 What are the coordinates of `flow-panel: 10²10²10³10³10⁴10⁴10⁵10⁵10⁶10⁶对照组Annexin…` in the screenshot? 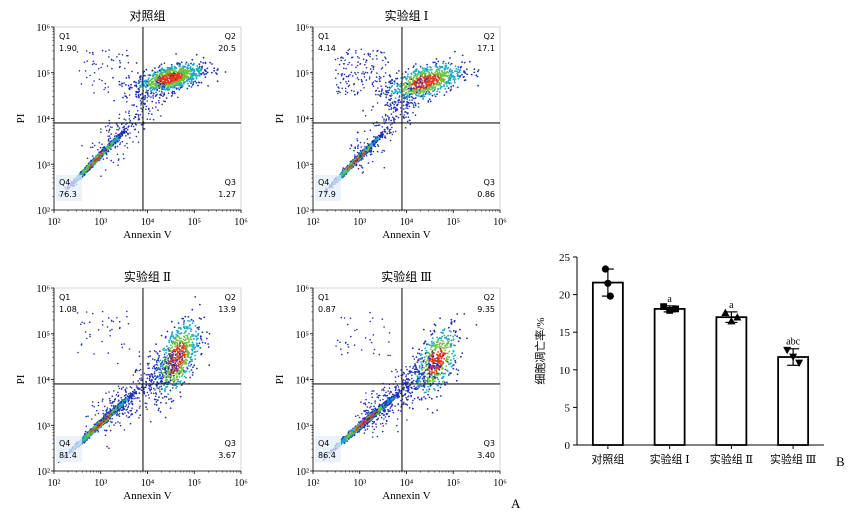 It's located at (131, 125).